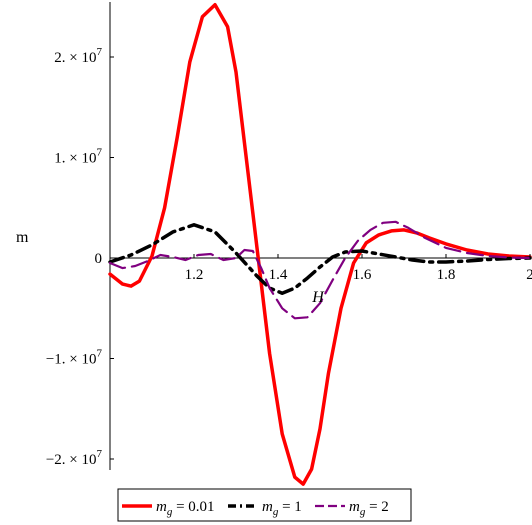 Image resolution: width=532 pixels, height=525 pixels. I want to click on x-tick-label: 1.4, so click(278, 275).